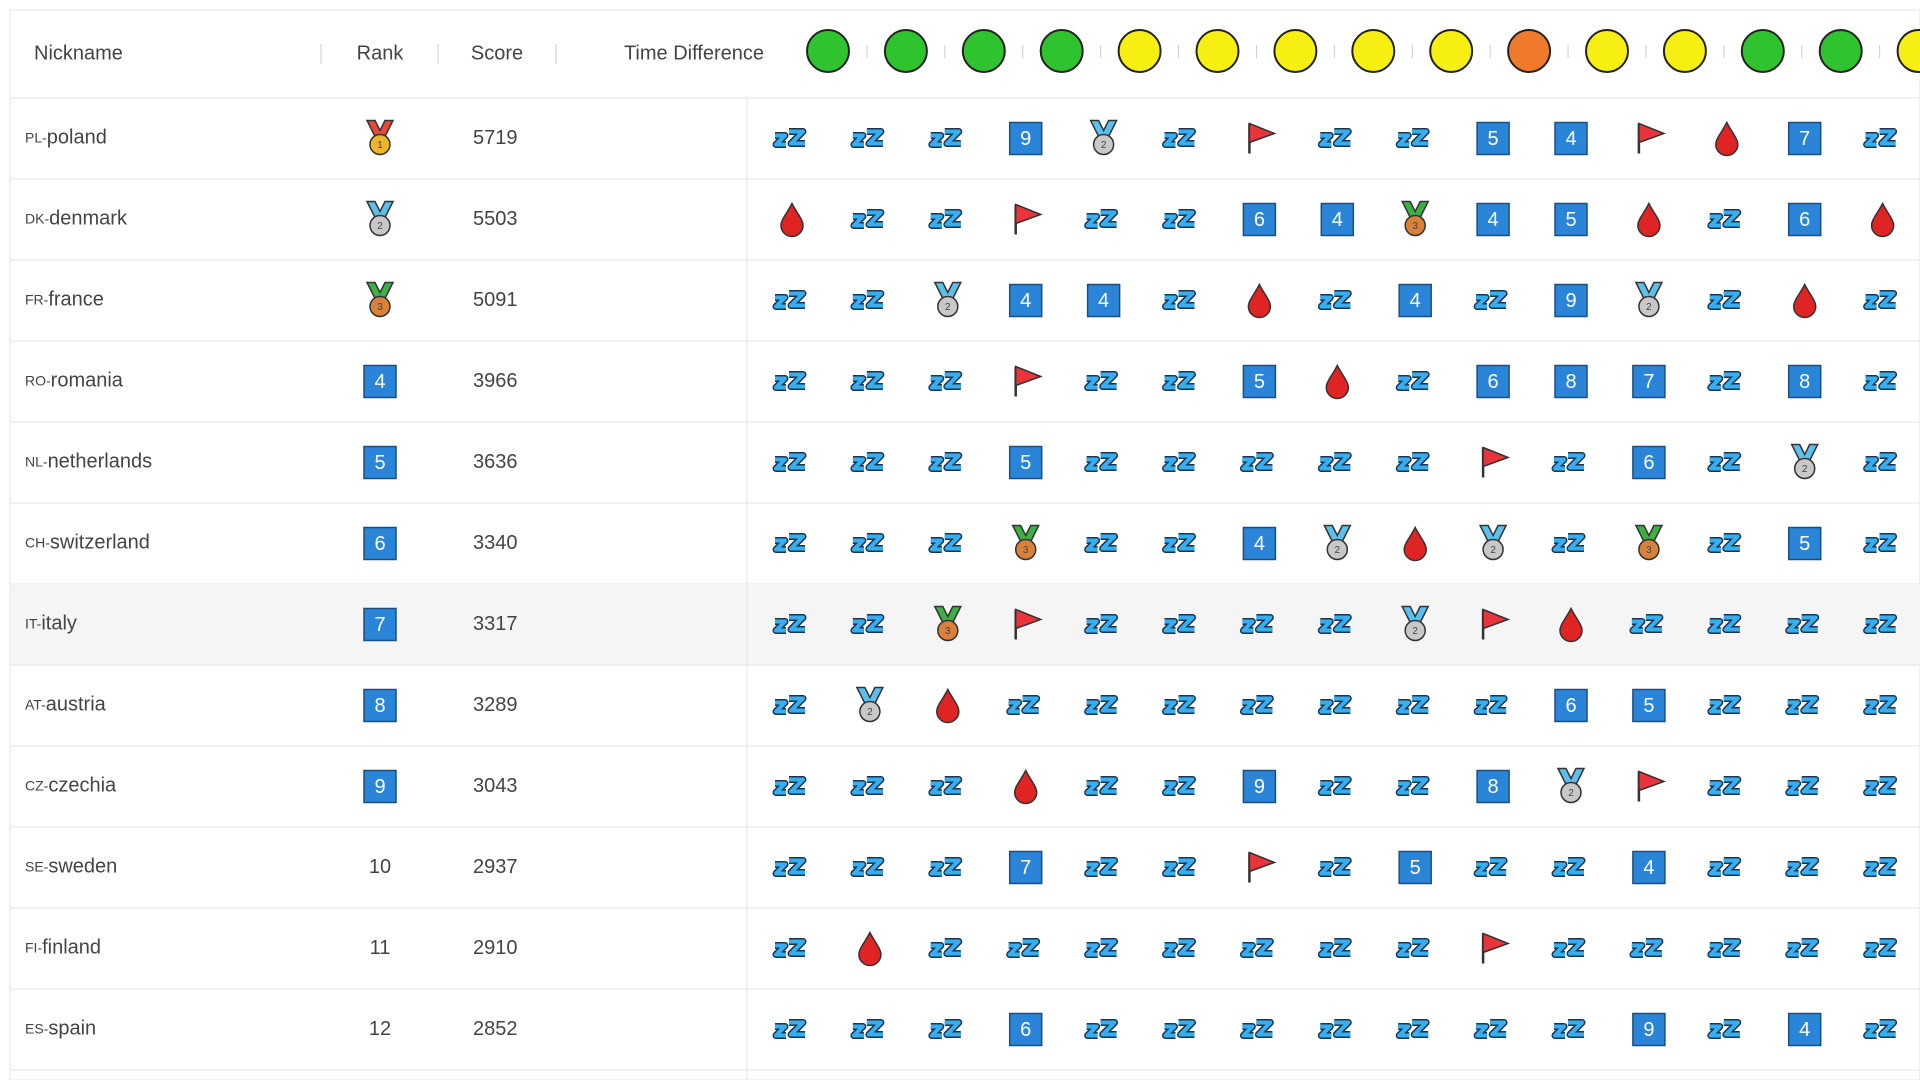 This screenshot has width=1920, height=1080. What do you see at coordinates (87, 543) in the screenshot?
I see `nickname: CH-switzerland` at bounding box center [87, 543].